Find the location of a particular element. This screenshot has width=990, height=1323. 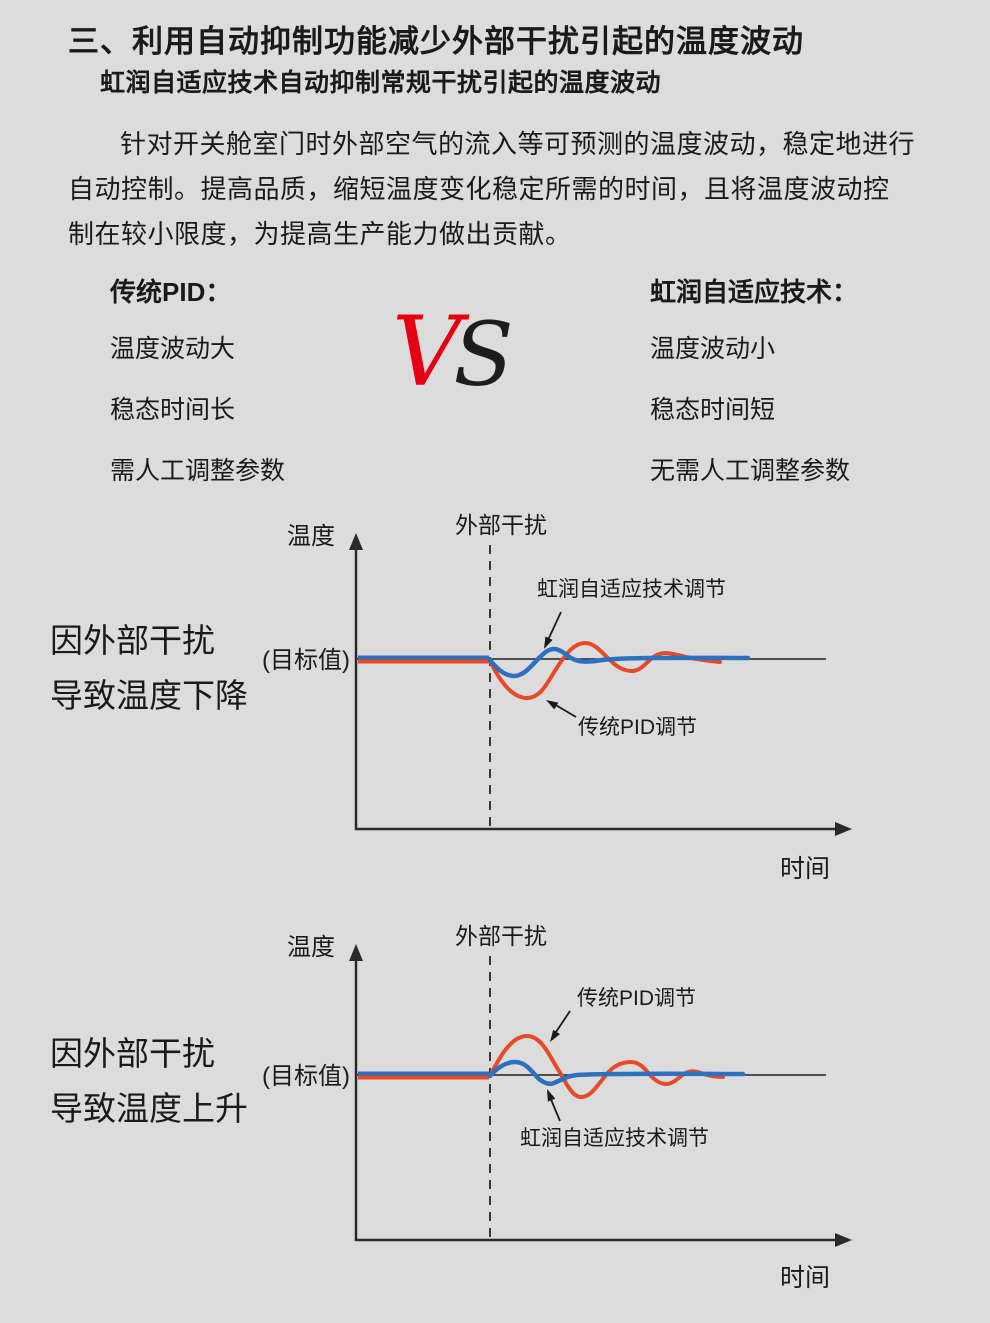

vs-letter-v: V is located at coordinates (426, 352).